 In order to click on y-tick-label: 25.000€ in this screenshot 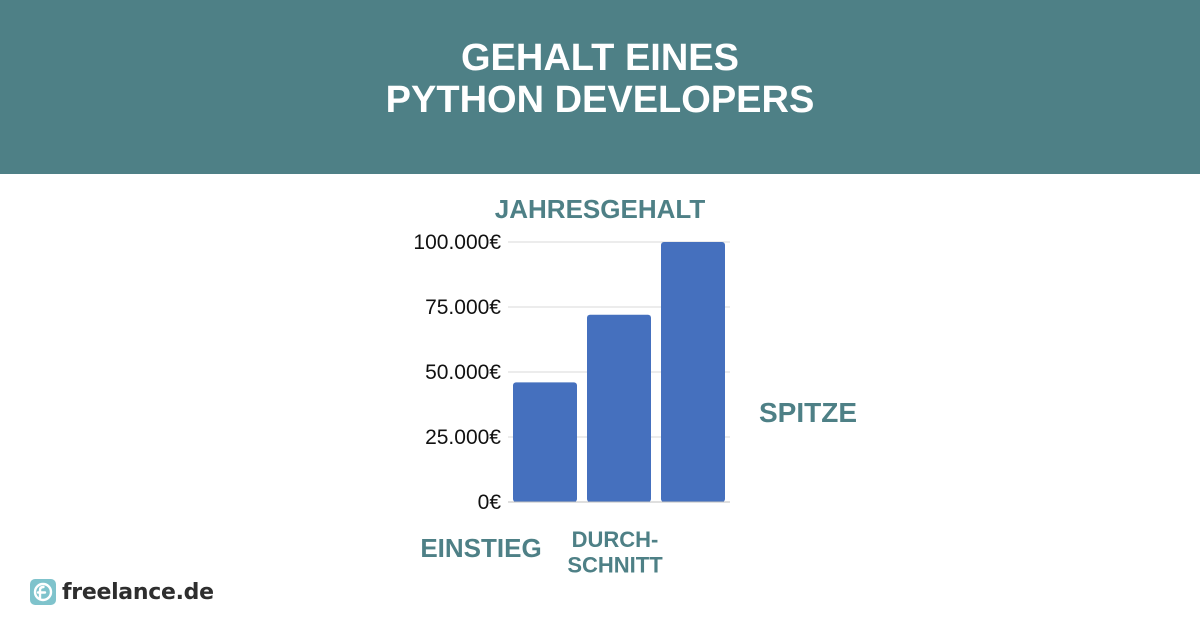, I will do `click(463, 437)`.